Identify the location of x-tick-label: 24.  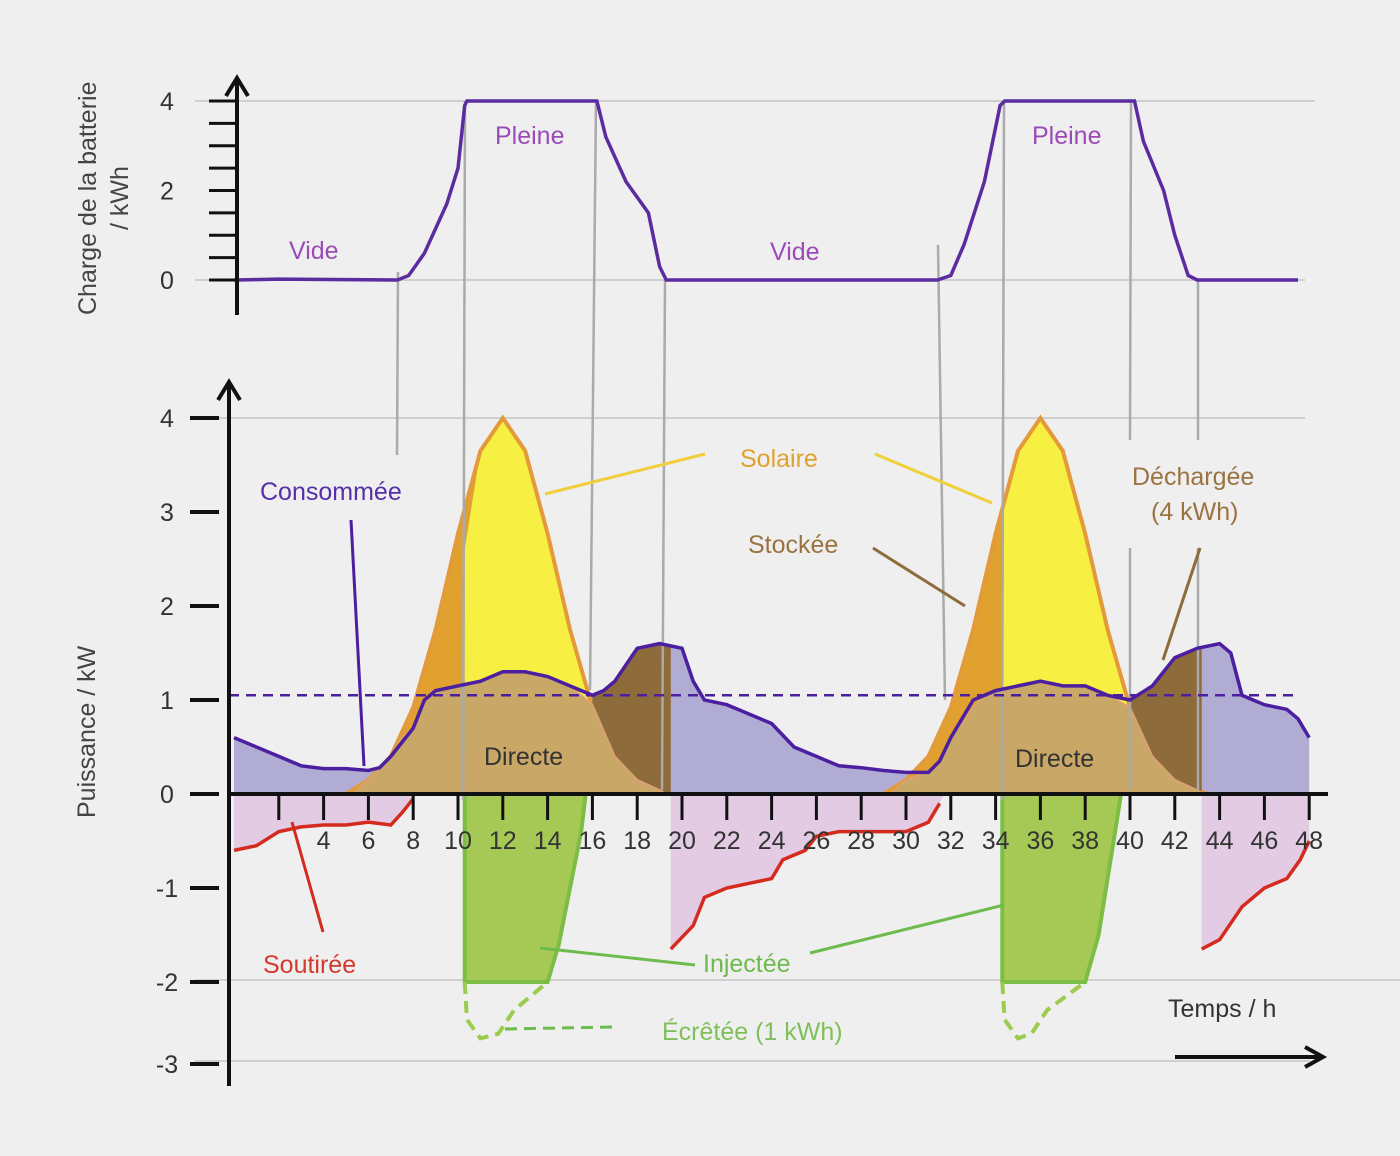
(772, 841).